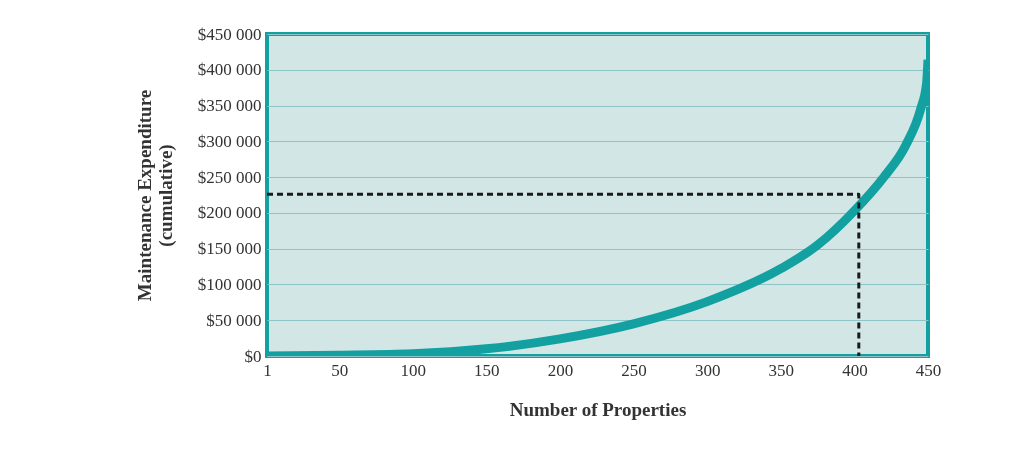  I want to click on x-tick-label: 150, so click(487, 370).